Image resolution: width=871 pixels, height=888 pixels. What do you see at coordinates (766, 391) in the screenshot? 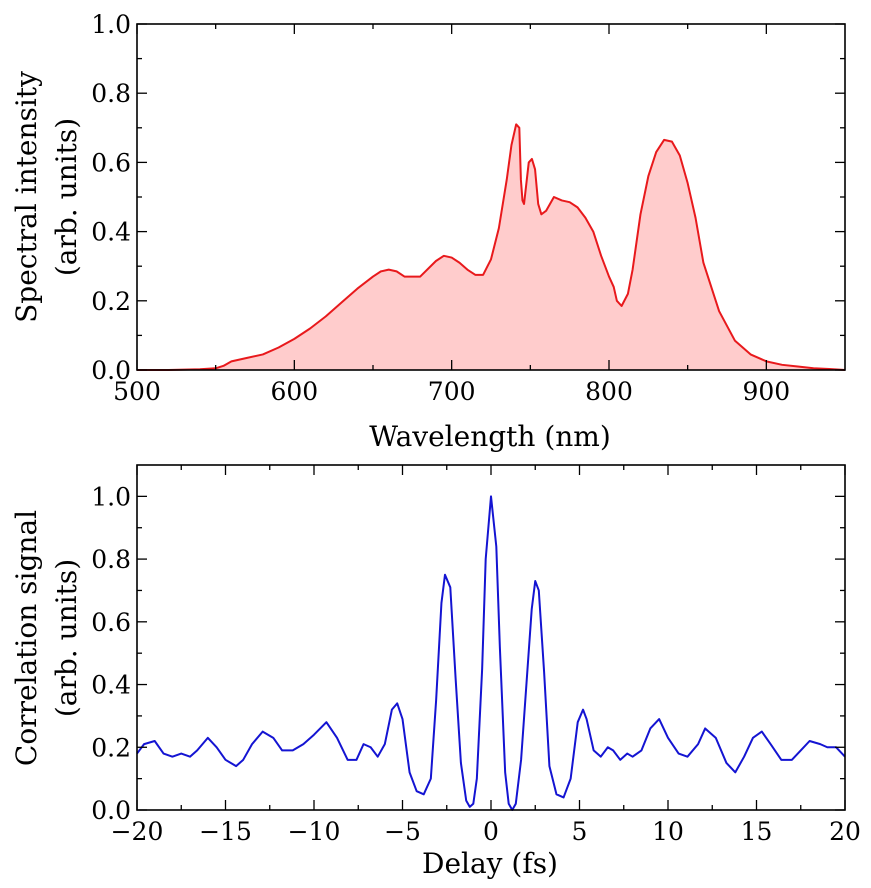
I see `spectrum-x-tick-label: 900` at bounding box center [766, 391].